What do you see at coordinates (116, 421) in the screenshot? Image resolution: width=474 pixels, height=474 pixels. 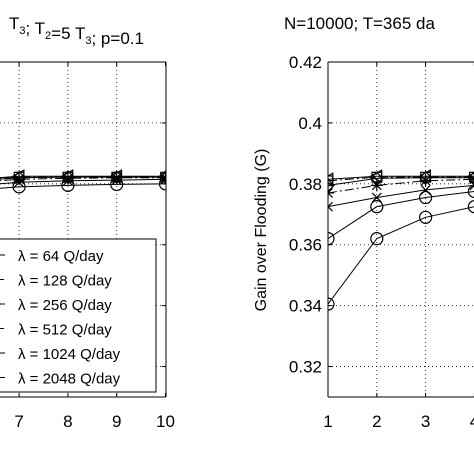 I see `left-x-tick-label: 9` at bounding box center [116, 421].